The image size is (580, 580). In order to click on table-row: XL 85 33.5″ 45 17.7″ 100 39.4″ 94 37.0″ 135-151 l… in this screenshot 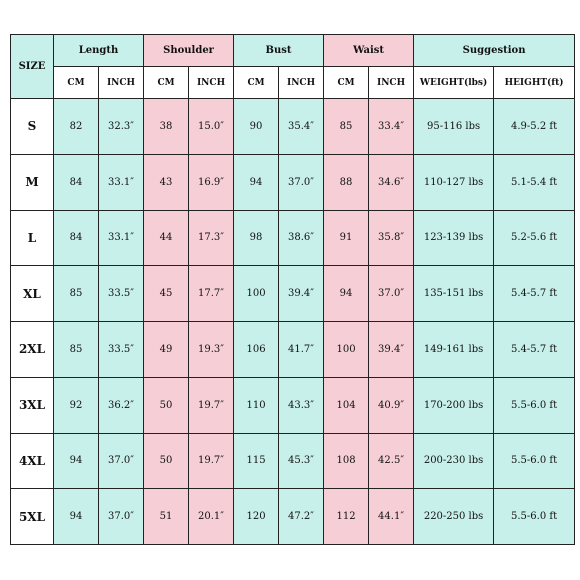, I will do `click(293, 293)`.